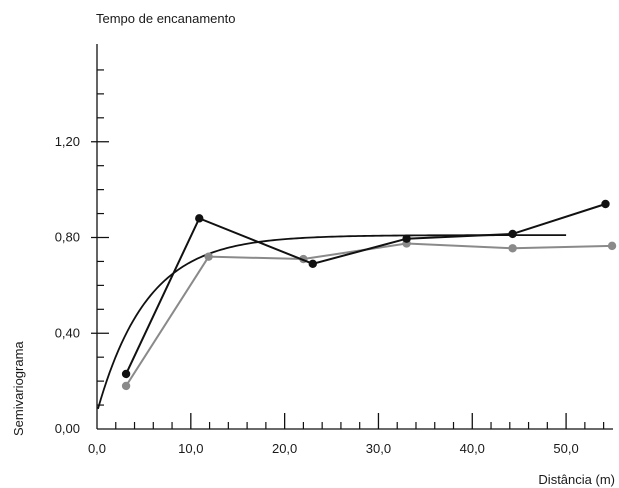 Image resolution: width=619 pixels, height=488 pixels. I want to click on x-tick-label: 10,0, so click(190, 448).